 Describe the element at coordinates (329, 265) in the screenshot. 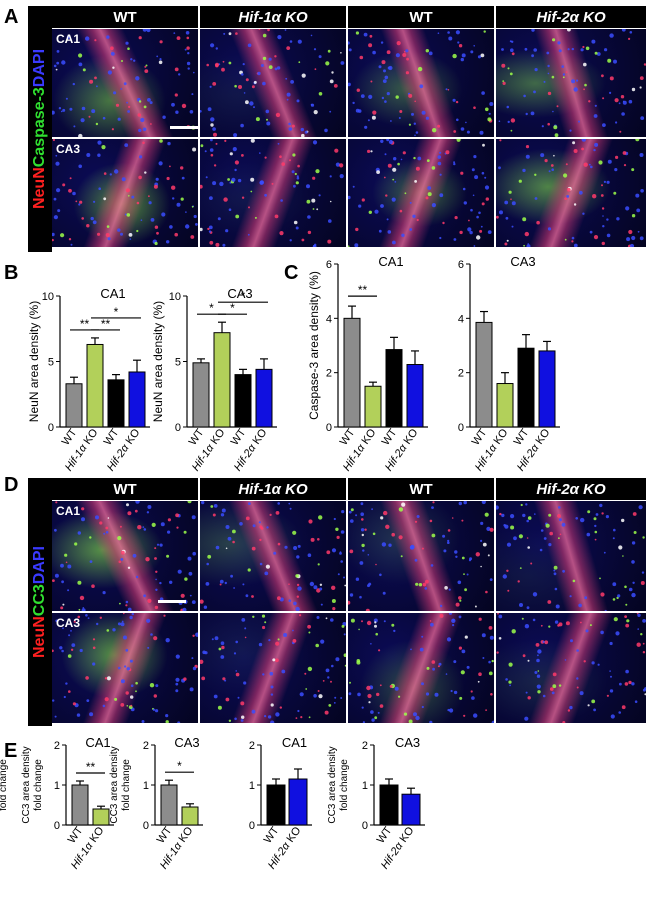

I see `y-tick-label: 6` at that location.